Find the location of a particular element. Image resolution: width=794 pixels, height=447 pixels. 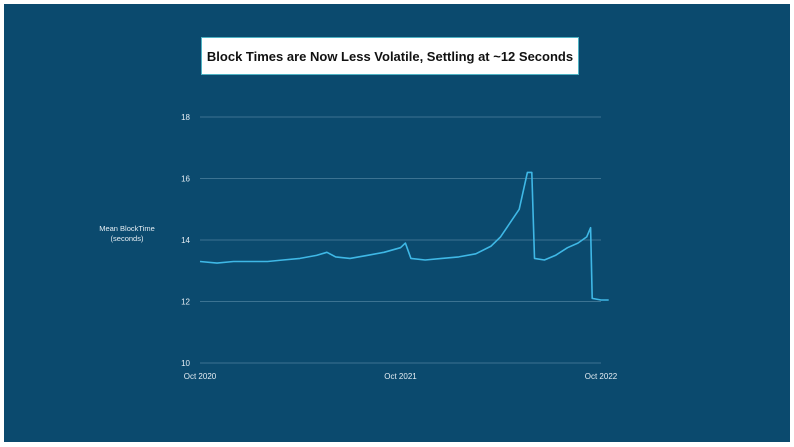

y-axis-label: Mean BlockTime (seconds) is located at coordinates (127, 234).